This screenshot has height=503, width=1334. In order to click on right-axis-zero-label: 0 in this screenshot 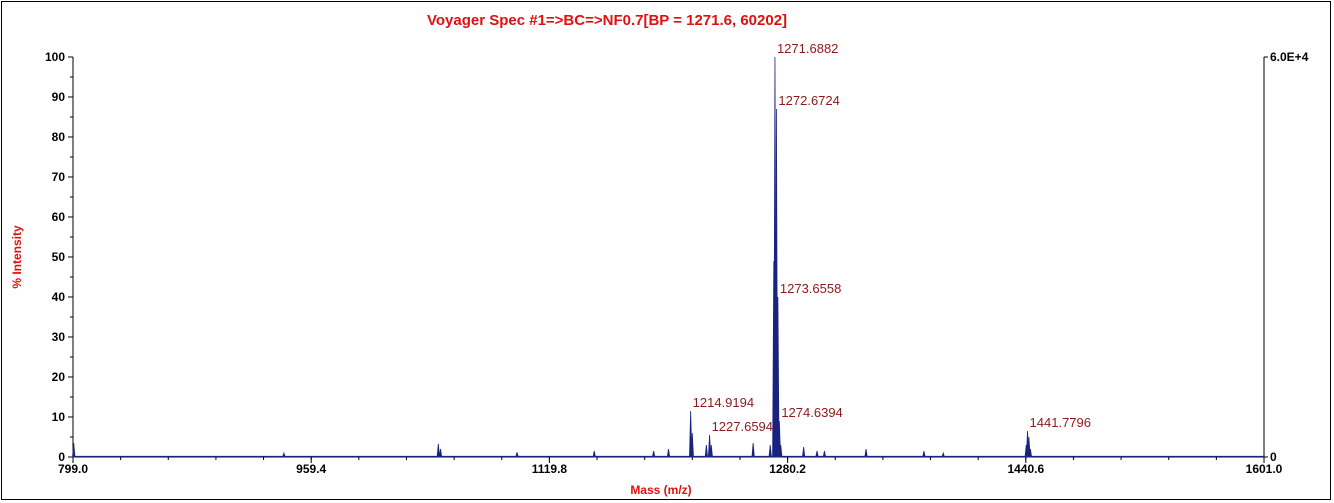, I will do `click(1273, 457)`.